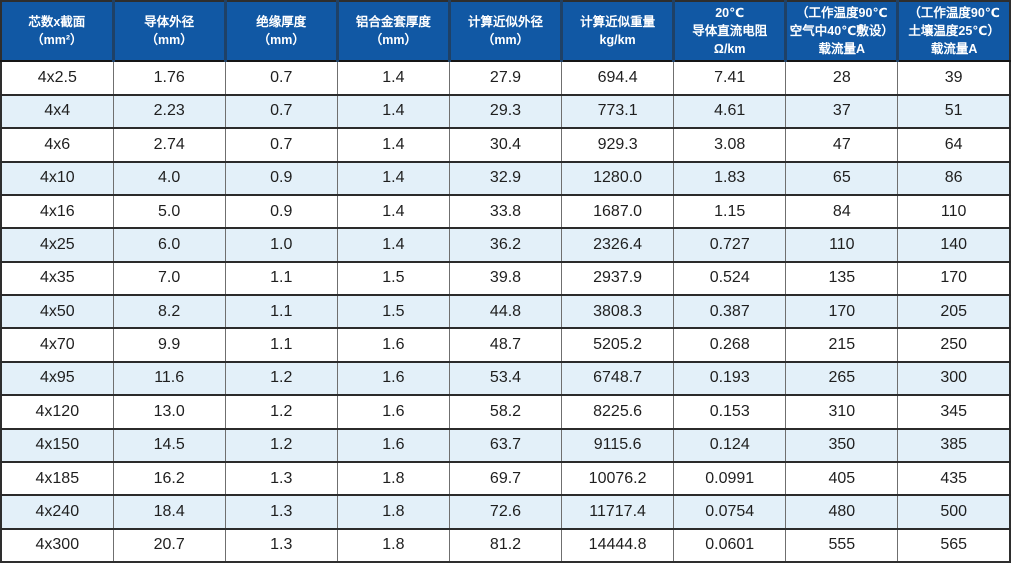  I want to click on column-header-line: （mm）, so click(281, 40).